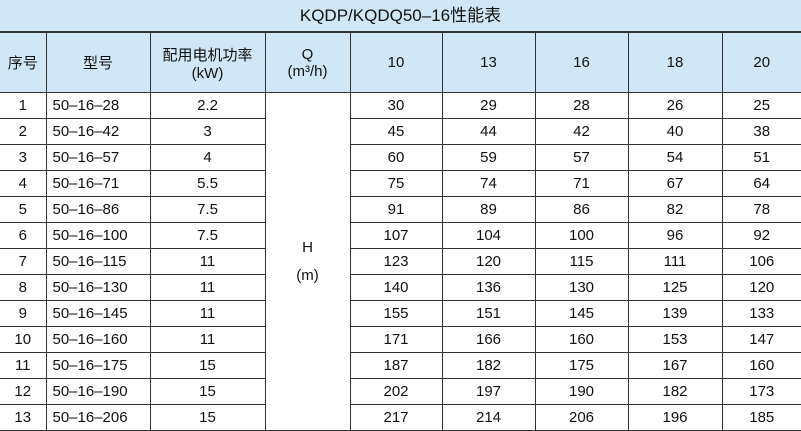 The image size is (801, 431). Describe the element at coordinates (23, 339) in the screenshot. I see `data-cell: 10` at that location.